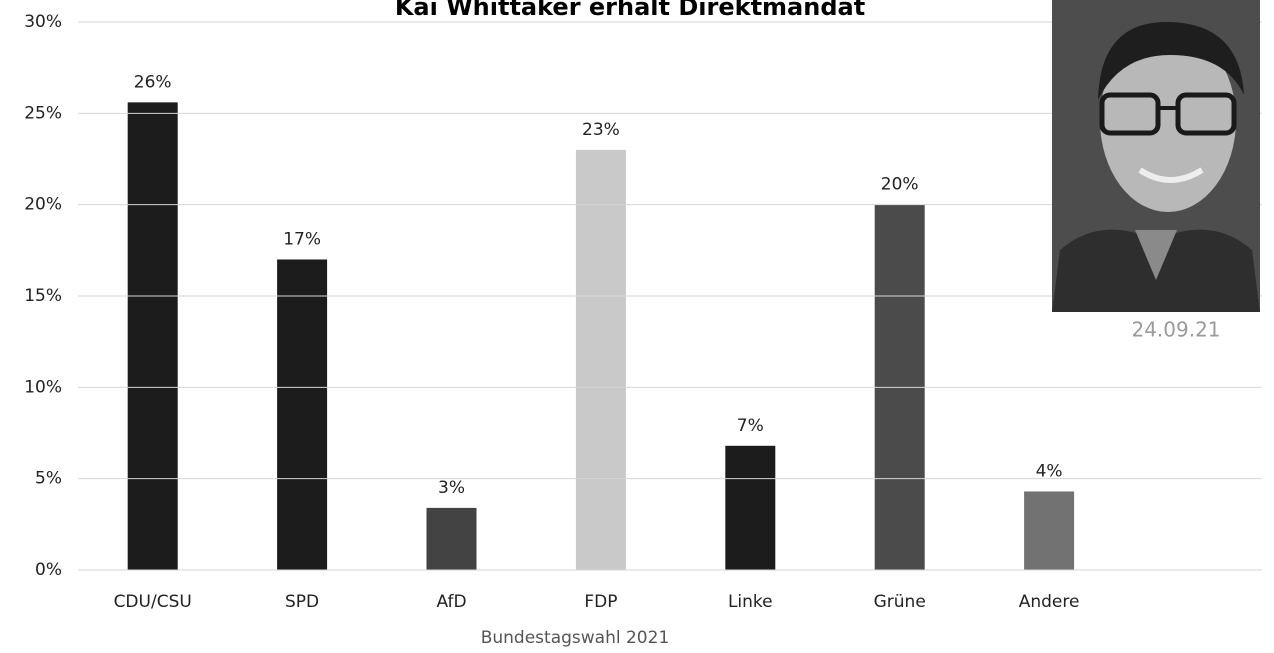 This screenshot has width=1274, height=653. What do you see at coordinates (750, 426) in the screenshot?
I see `value-label: 7%` at bounding box center [750, 426].